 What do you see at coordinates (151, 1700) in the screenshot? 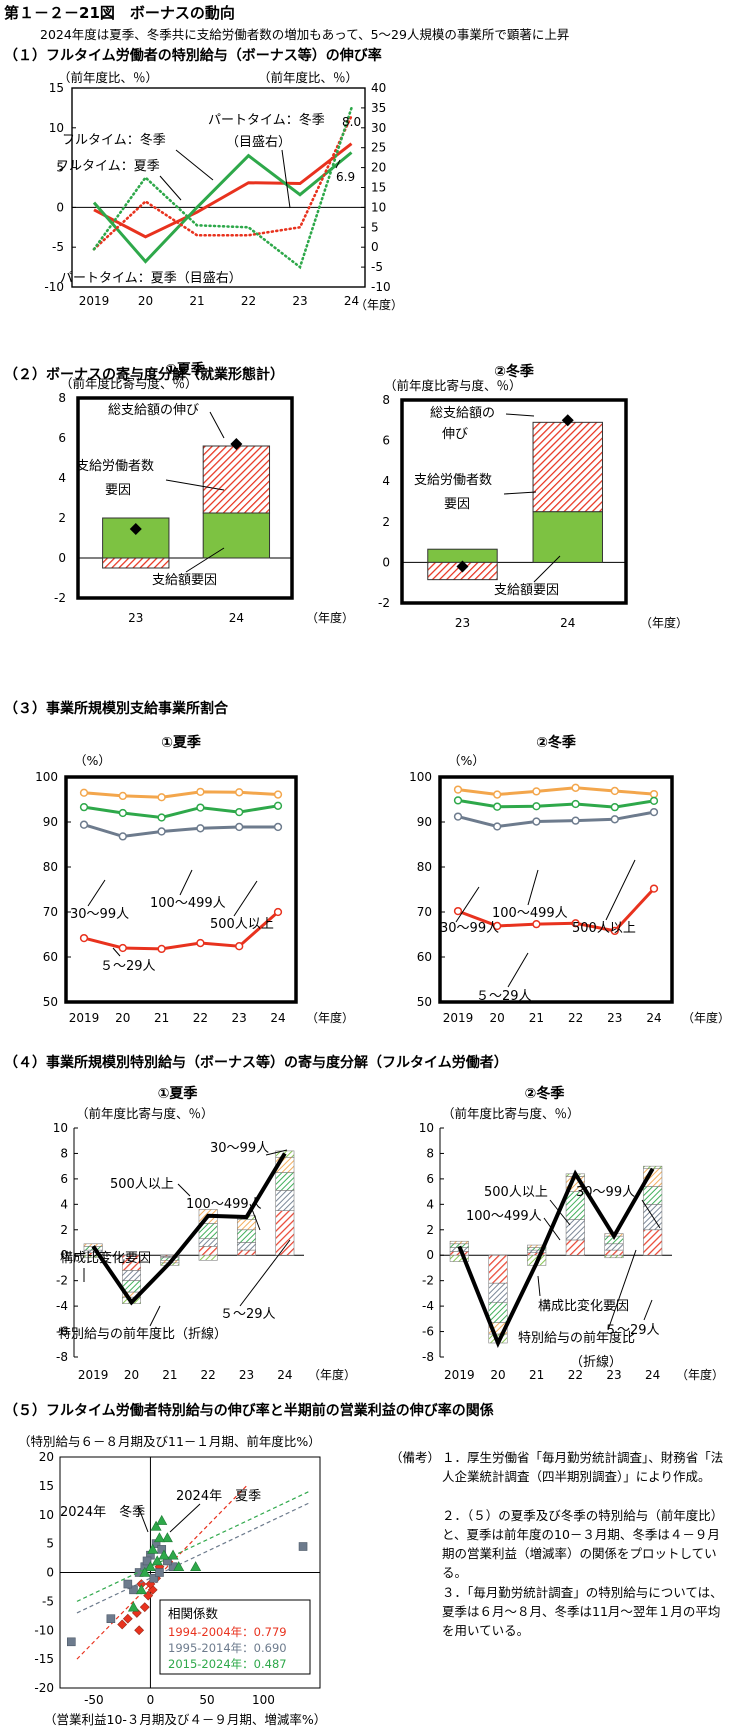
I see `x-tick-label: 0` at bounding box center [151, 1700].